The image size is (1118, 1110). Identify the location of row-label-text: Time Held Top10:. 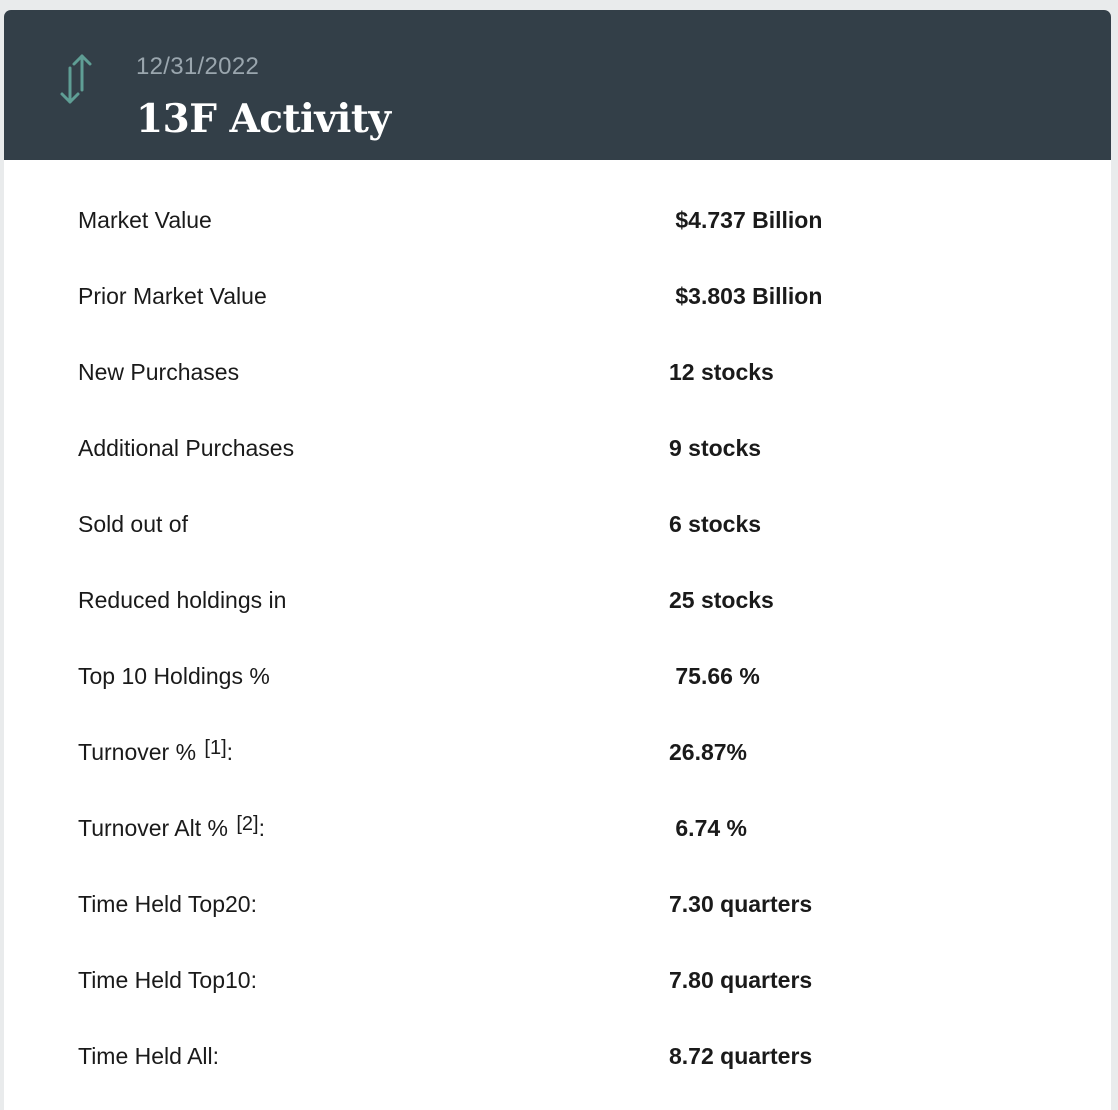
(167, 980).